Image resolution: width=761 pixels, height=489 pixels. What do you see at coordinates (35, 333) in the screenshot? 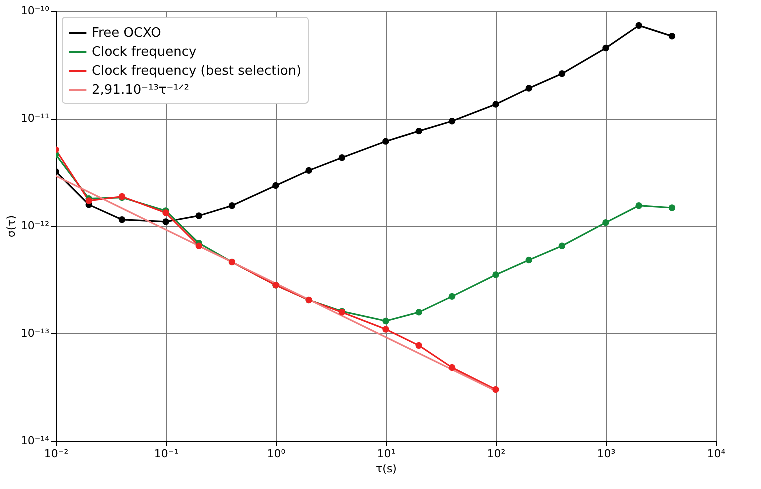
I see `y-tick-label: 10⁻¹³` at bounding box center [35, 333].